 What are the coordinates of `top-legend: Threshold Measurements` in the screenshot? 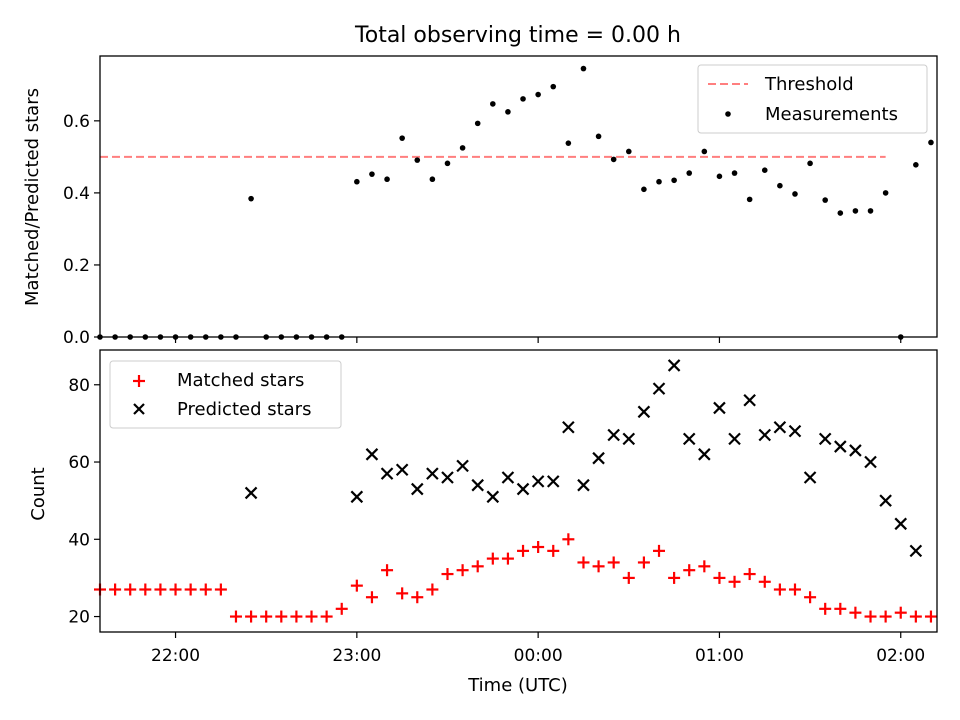 It's located at (812, 99).